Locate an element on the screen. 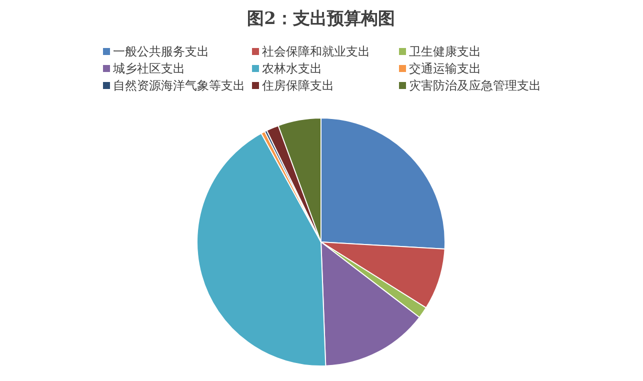  legend-label: 农林水支出 is located at coordinates (292, 68).